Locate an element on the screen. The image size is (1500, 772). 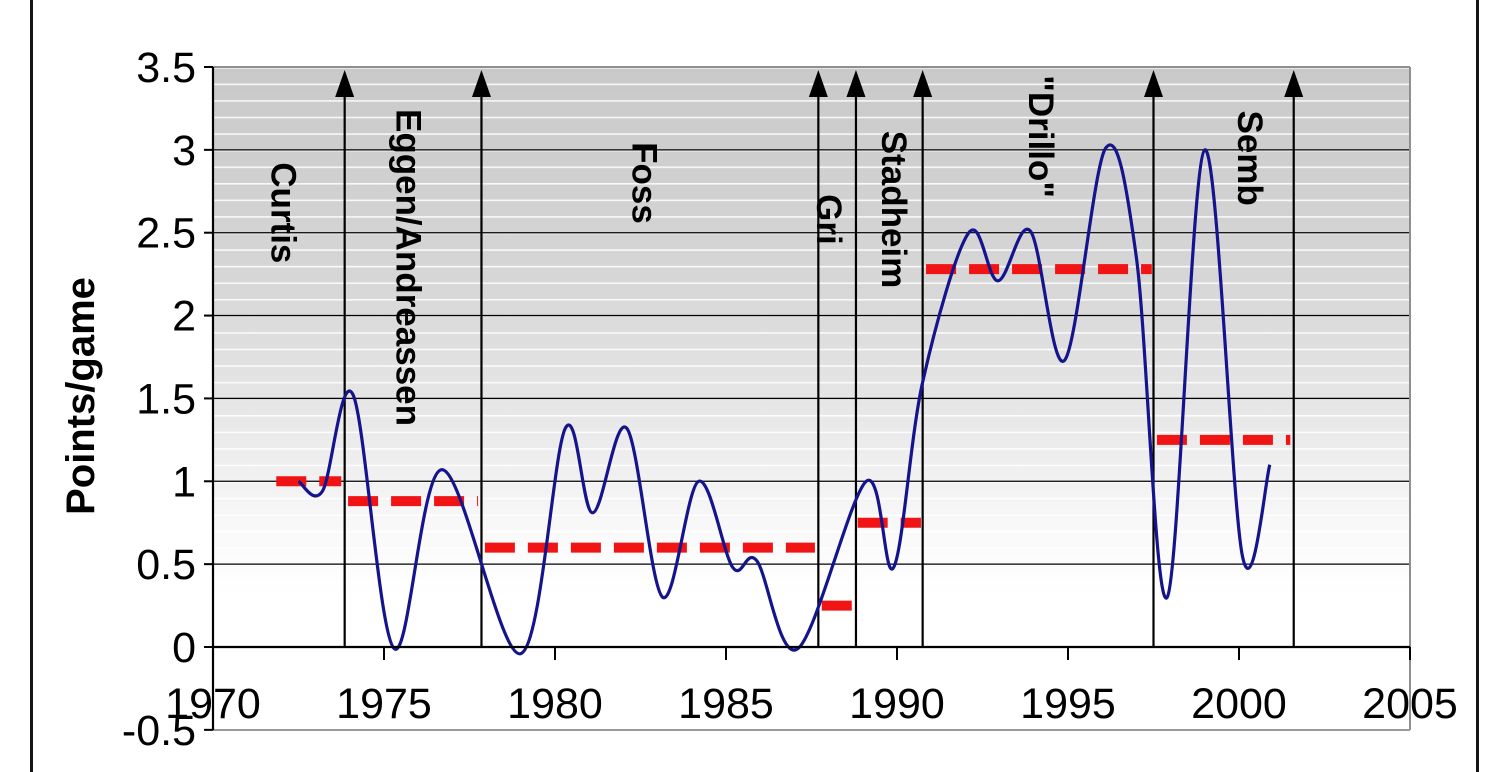
x-tick-label: 1970 is located at coordinates (213, 704).